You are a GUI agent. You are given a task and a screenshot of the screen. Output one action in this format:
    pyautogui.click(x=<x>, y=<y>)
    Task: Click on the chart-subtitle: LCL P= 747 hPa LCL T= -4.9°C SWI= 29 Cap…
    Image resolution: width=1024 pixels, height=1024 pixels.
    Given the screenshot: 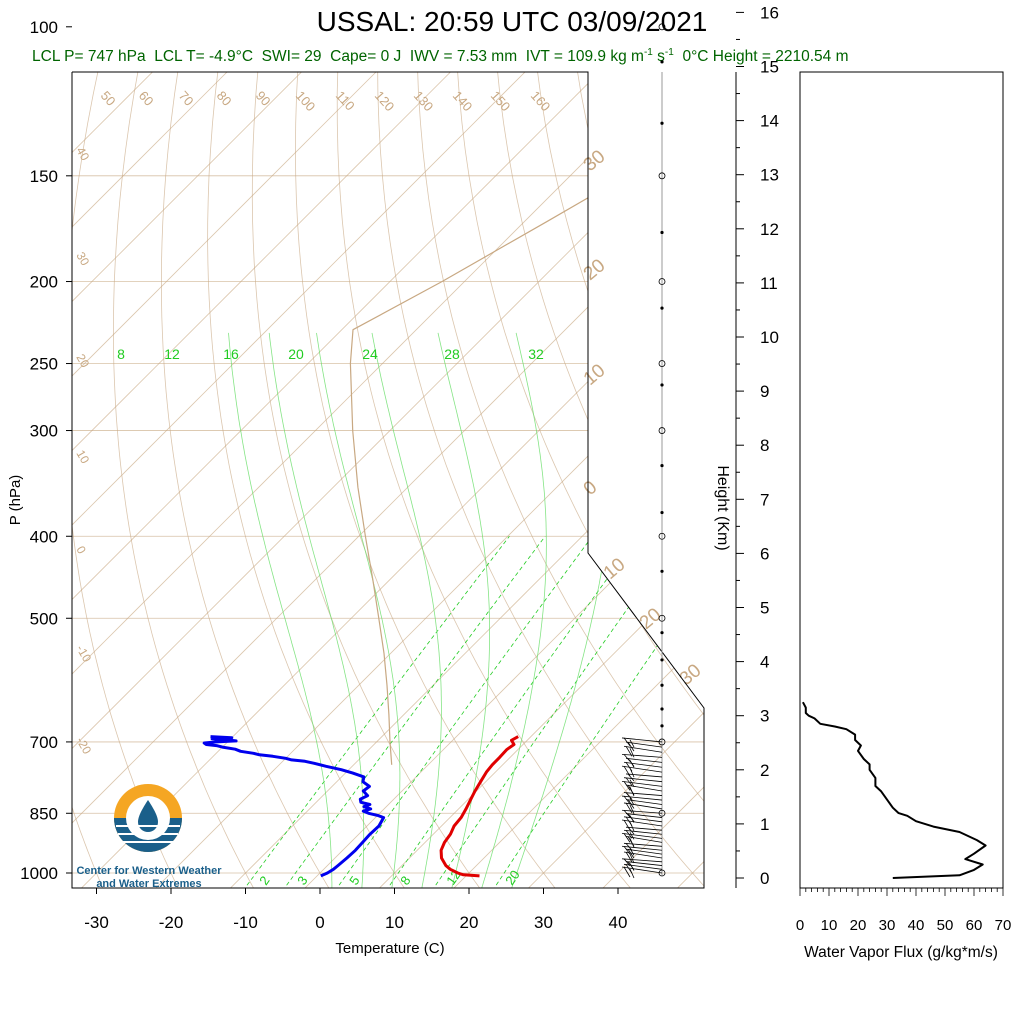 What is the action you would take?
    pyautogui.click(x=527, y=56)
    